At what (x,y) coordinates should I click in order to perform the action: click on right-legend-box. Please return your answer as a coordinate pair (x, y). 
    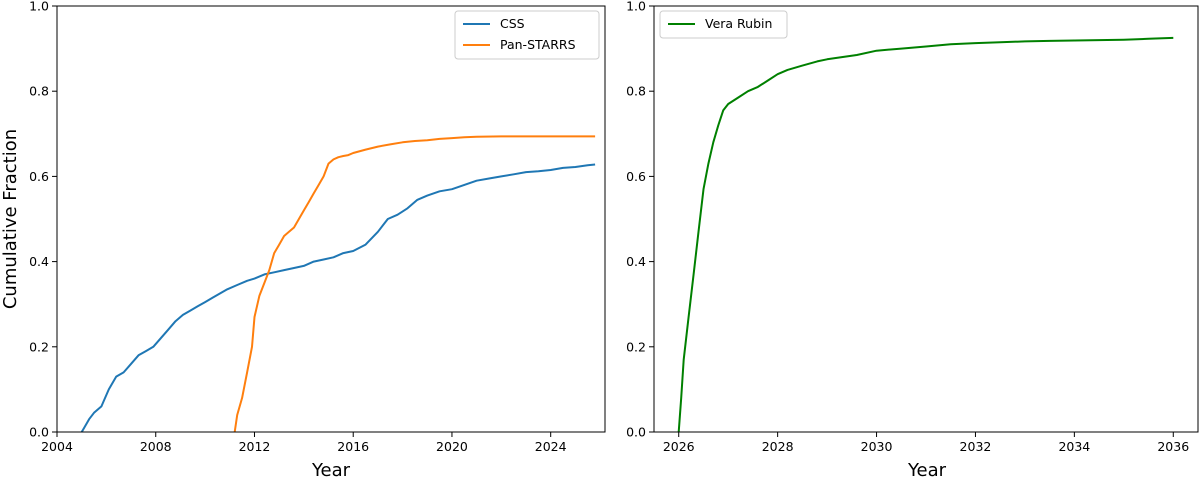
    Looking at the image, I should click on (723, 24).